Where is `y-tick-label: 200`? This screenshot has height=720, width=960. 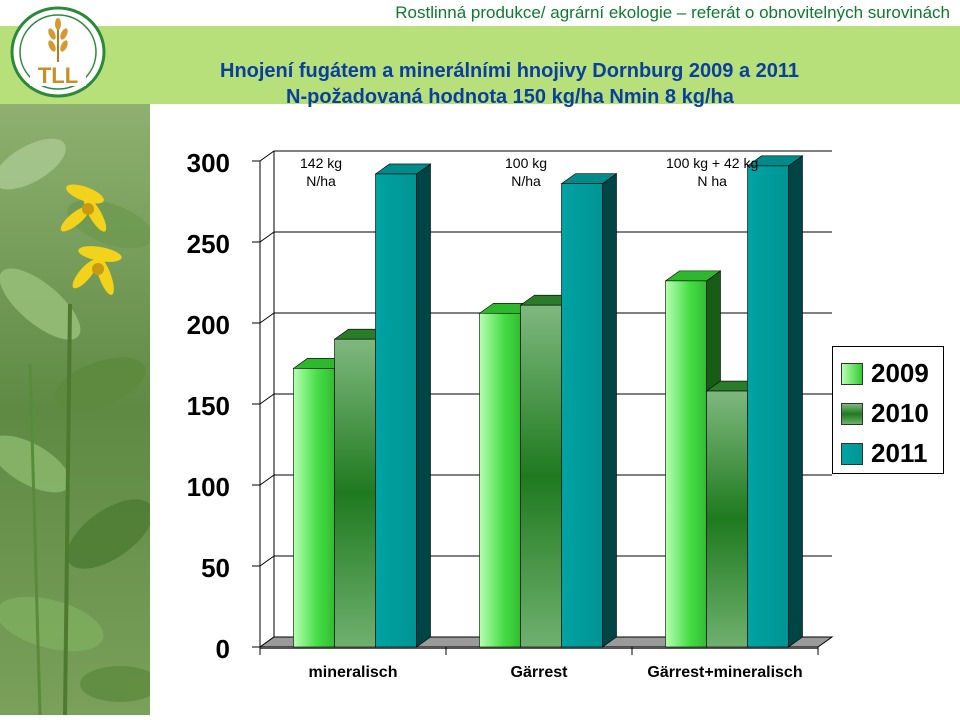
y-tick-label: 200 is located at coordinates (208, 325).